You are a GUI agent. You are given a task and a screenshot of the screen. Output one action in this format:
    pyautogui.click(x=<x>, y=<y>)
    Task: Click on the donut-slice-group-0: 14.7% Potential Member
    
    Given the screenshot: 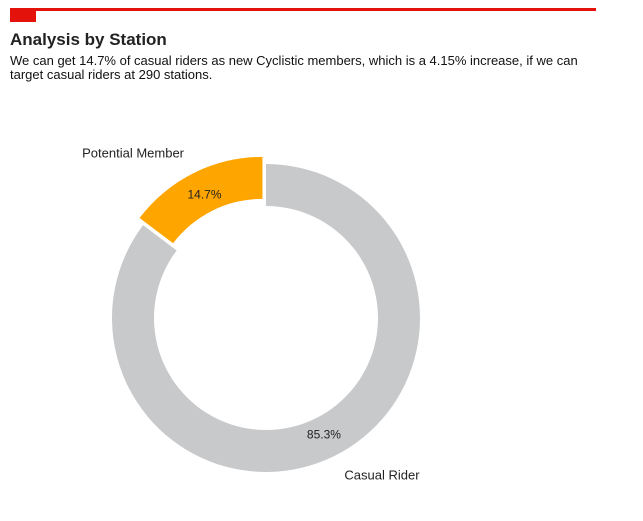 What is the action you would take?
    pyautogui.click(x=172, y=194)
    